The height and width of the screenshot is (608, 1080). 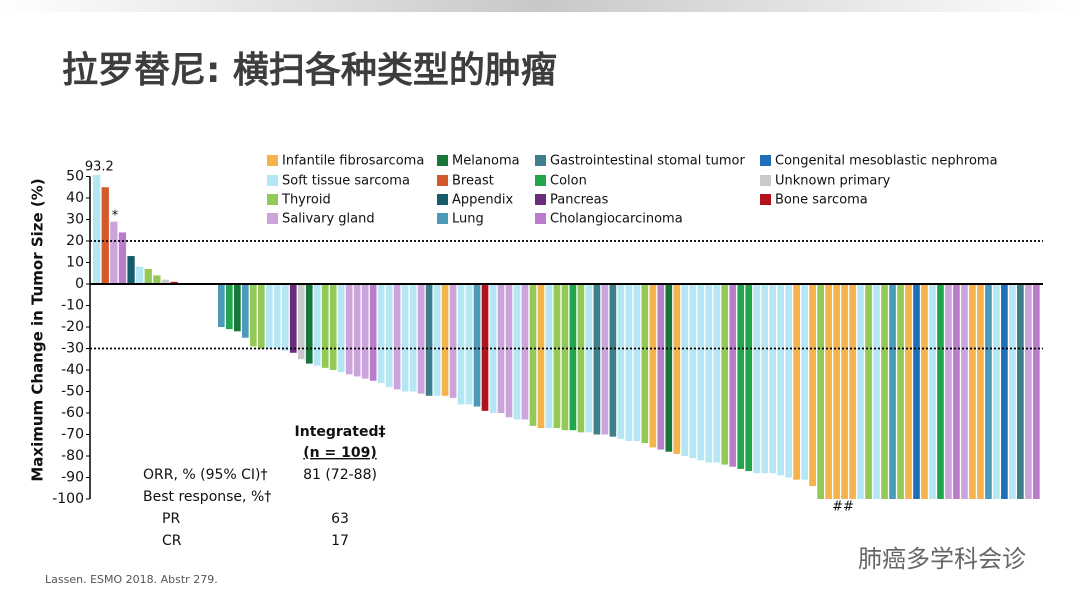 What do you see at coordinates (72, 435) in the screenshot?
I see `y-tick-label: -70` at bounding box center [72, 435].